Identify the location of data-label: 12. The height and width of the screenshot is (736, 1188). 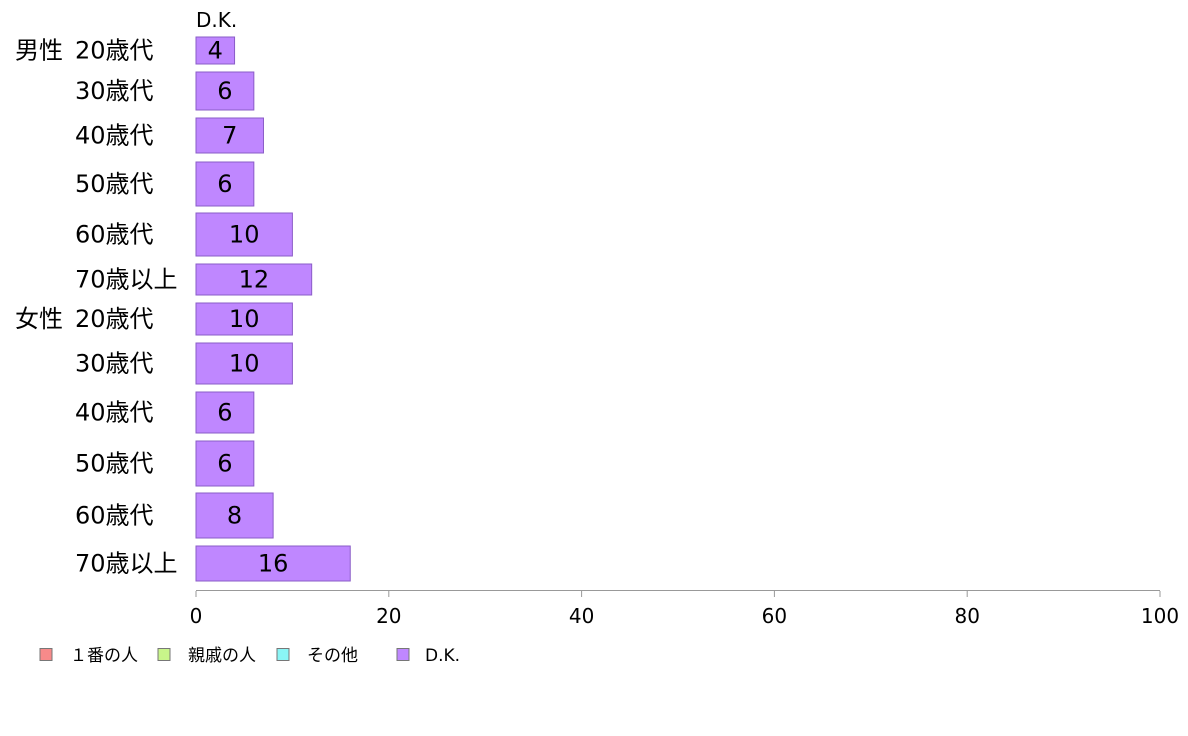
(254, 280).